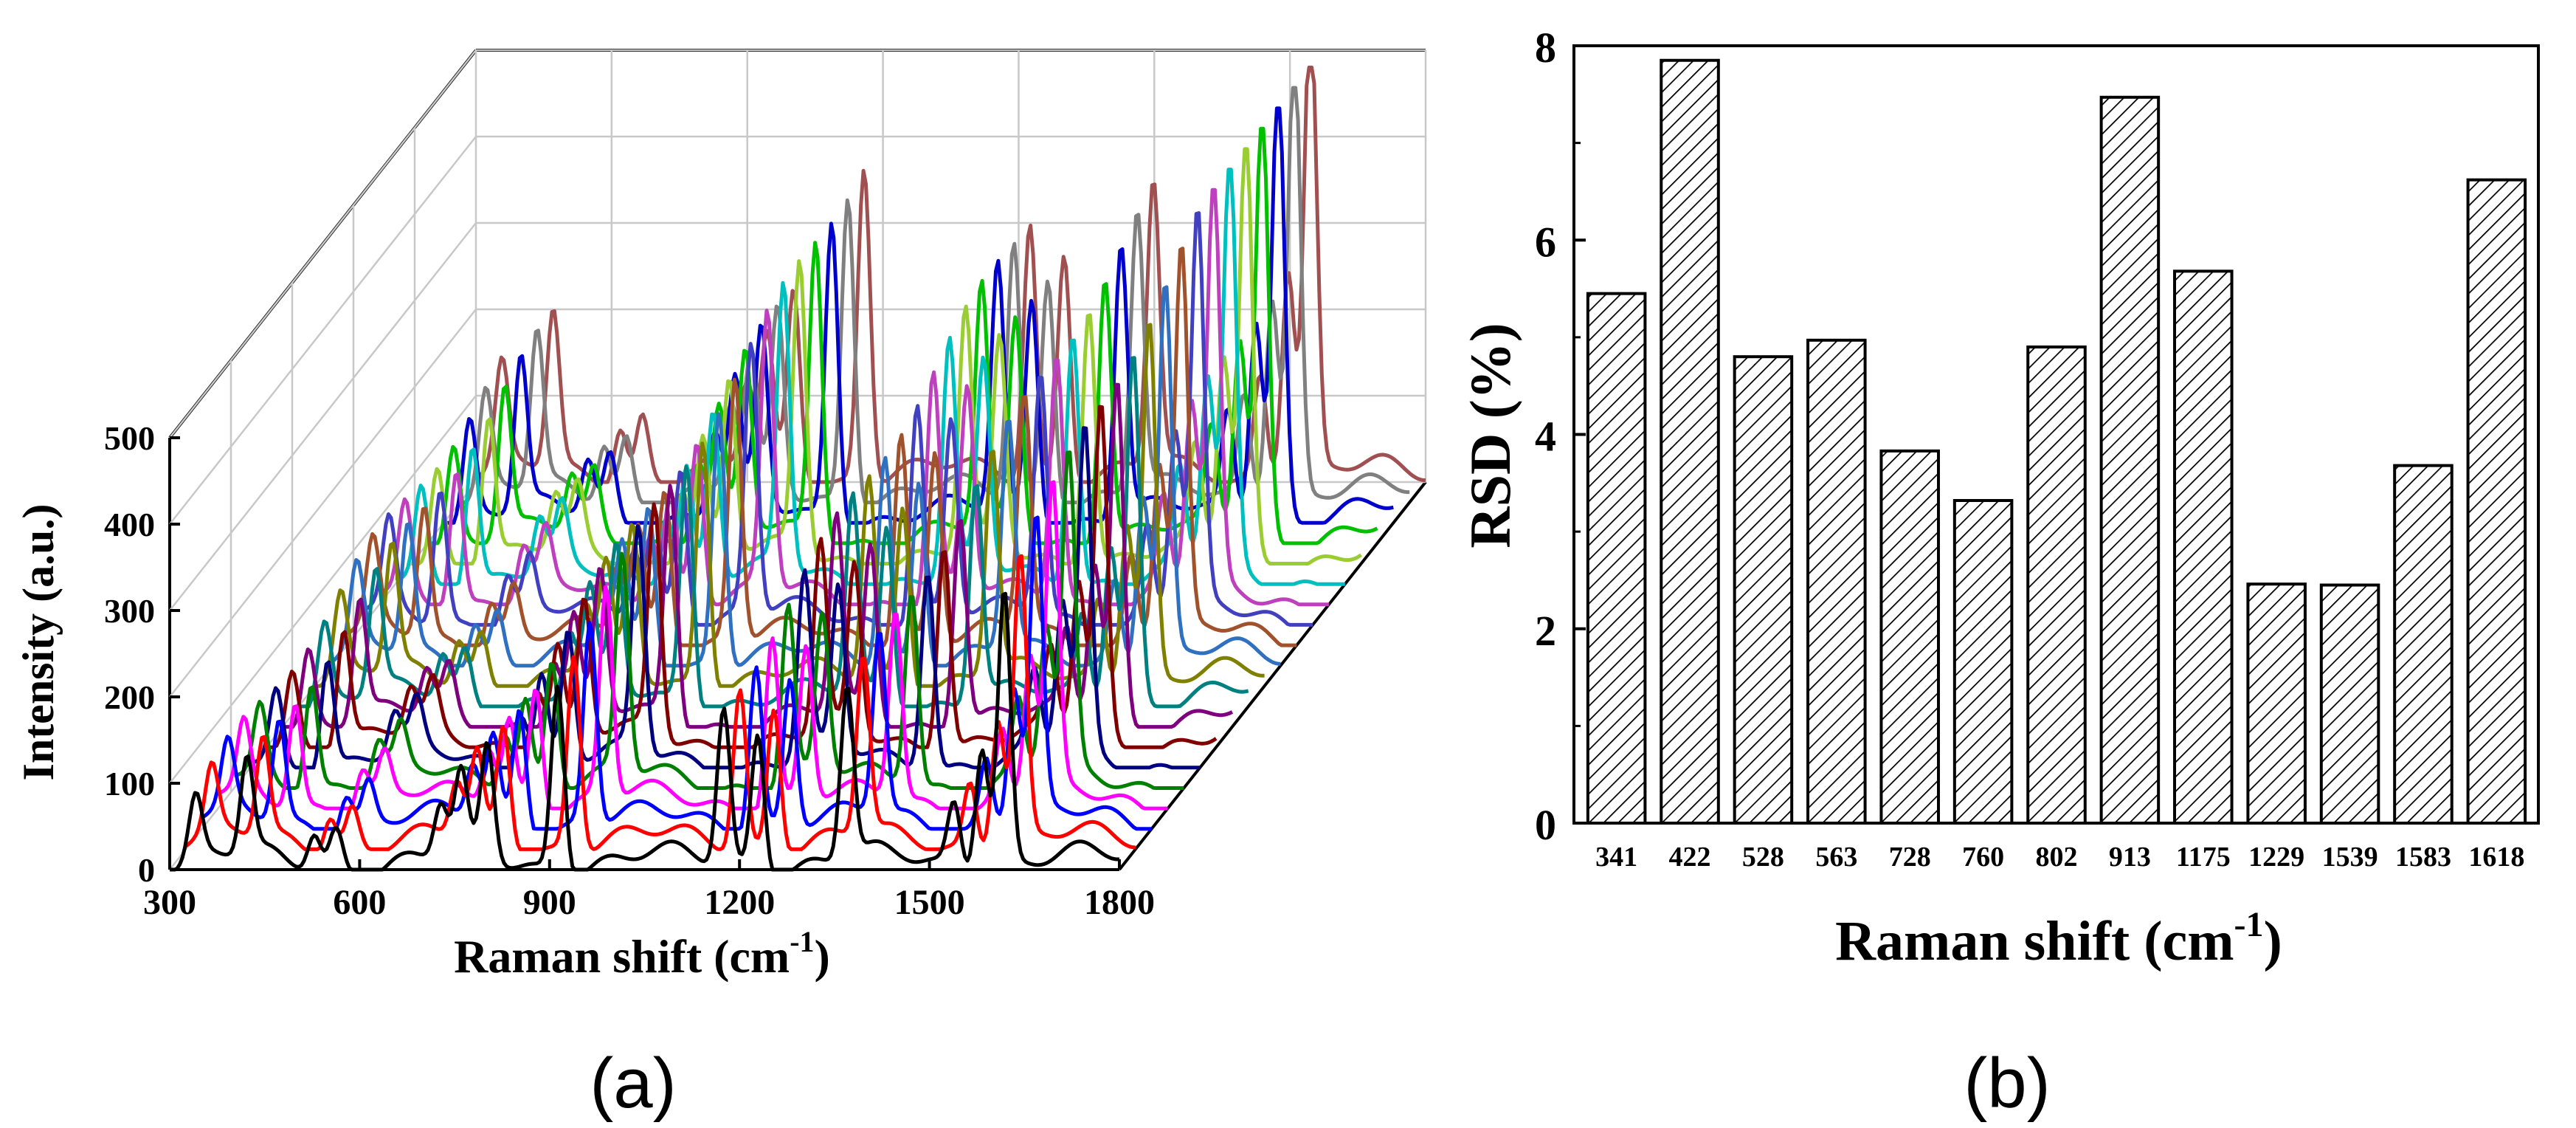  What do you see at coordinates (2350, 857) in the screenshot?
I see `rsd-x-tick-label: 1539` at bounding box center [2350, 857].